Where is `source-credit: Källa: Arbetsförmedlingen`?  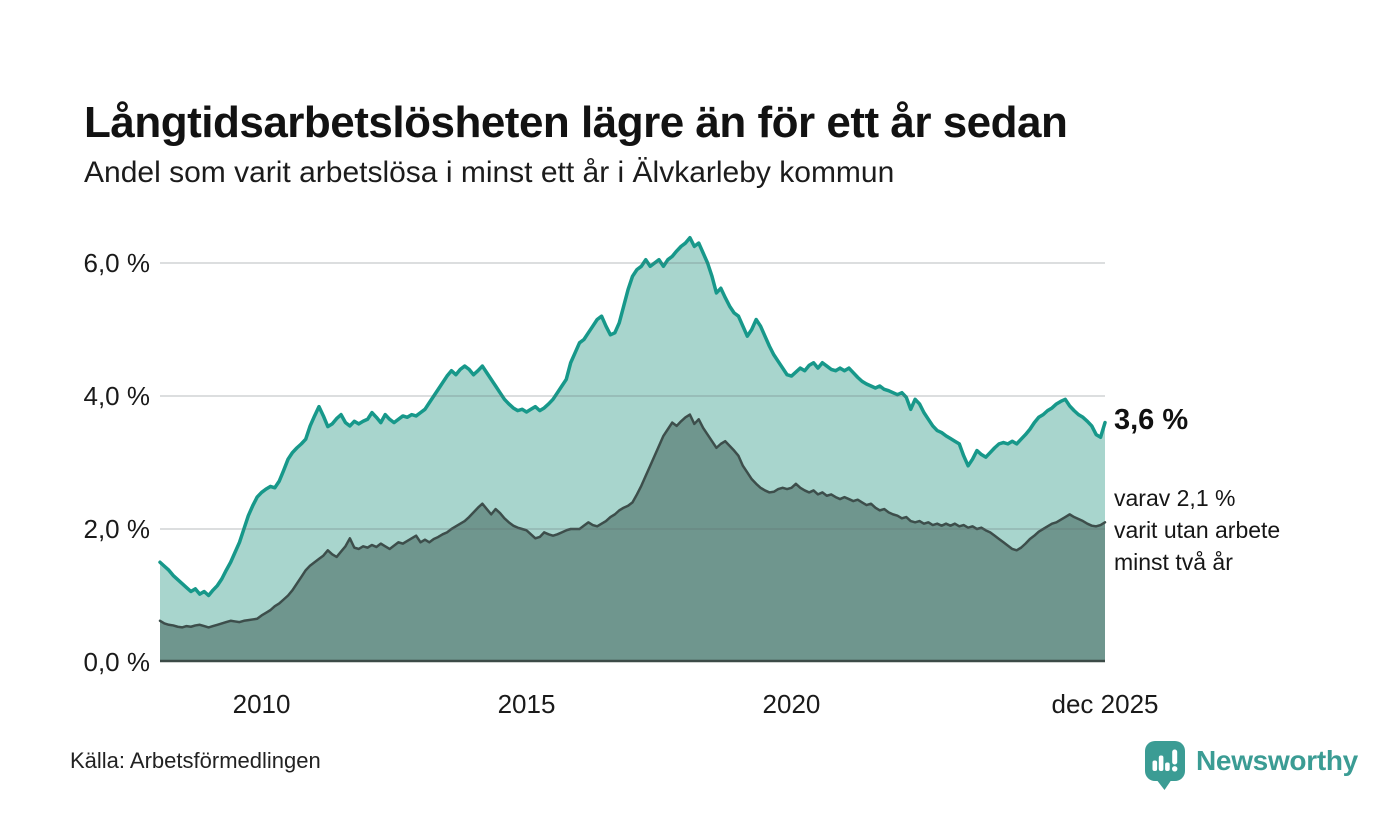
source-credit: Källa: Arbetsförmedlingen is located at coordinates (195, 760).